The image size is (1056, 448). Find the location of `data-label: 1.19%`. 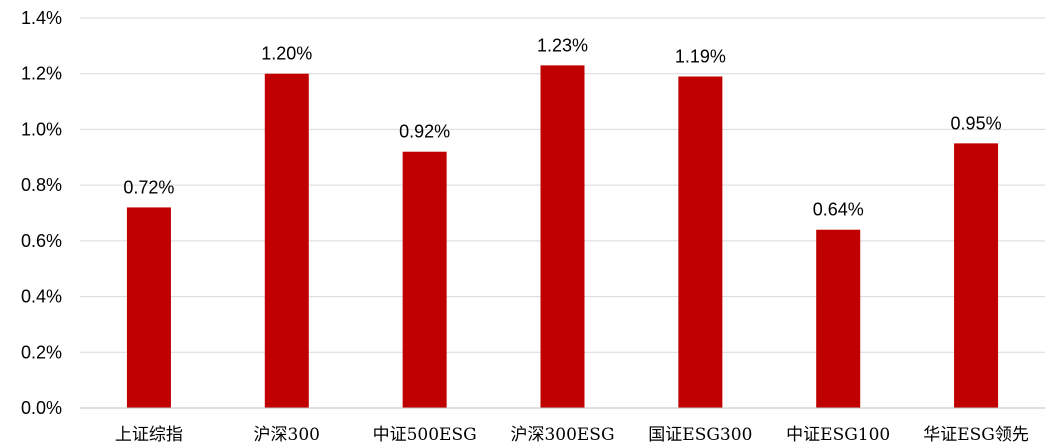

data-label: 1.19% is located at coordinates (700, 57).